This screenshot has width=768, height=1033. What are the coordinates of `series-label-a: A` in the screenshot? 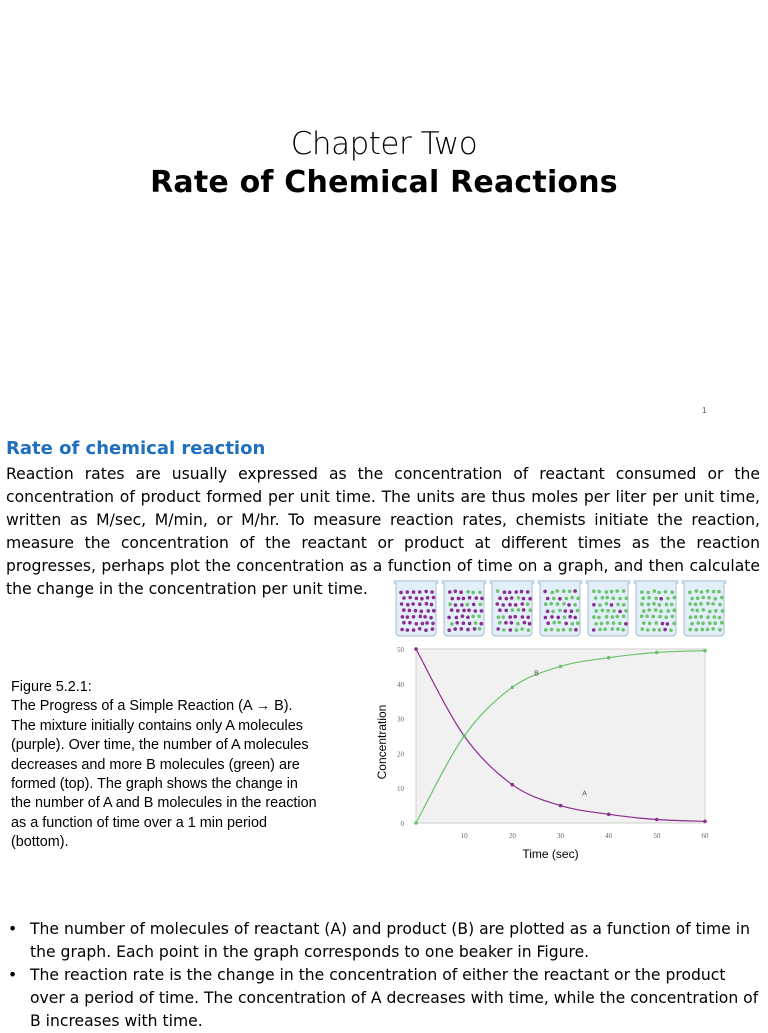 It's located at (584, 794).